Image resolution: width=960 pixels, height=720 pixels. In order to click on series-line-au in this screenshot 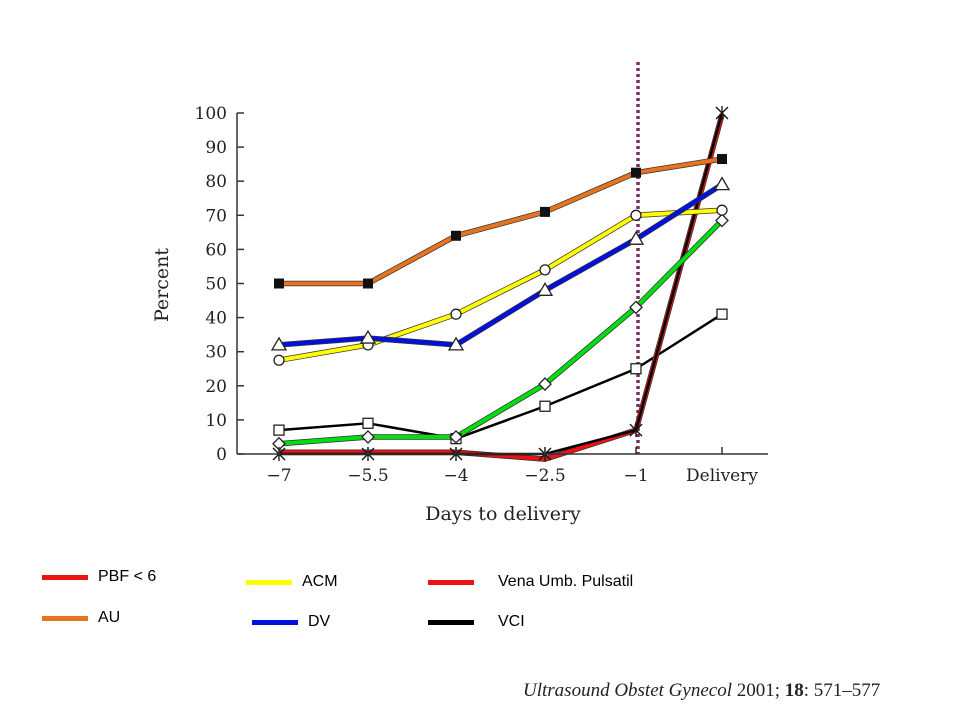, I will do `click(501, 221)`.